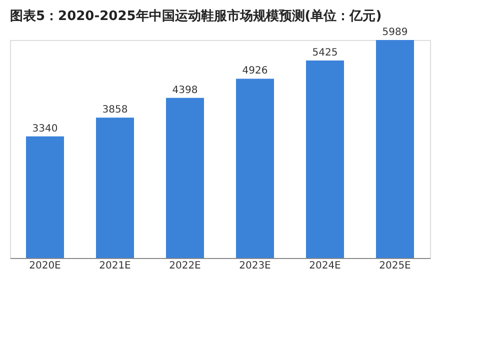 Image resolution: width=500 pixels, height=362 pixels. Describe the element at coordinates (255, 71) in the screenshot. I see `data-label: 4926` at that location.